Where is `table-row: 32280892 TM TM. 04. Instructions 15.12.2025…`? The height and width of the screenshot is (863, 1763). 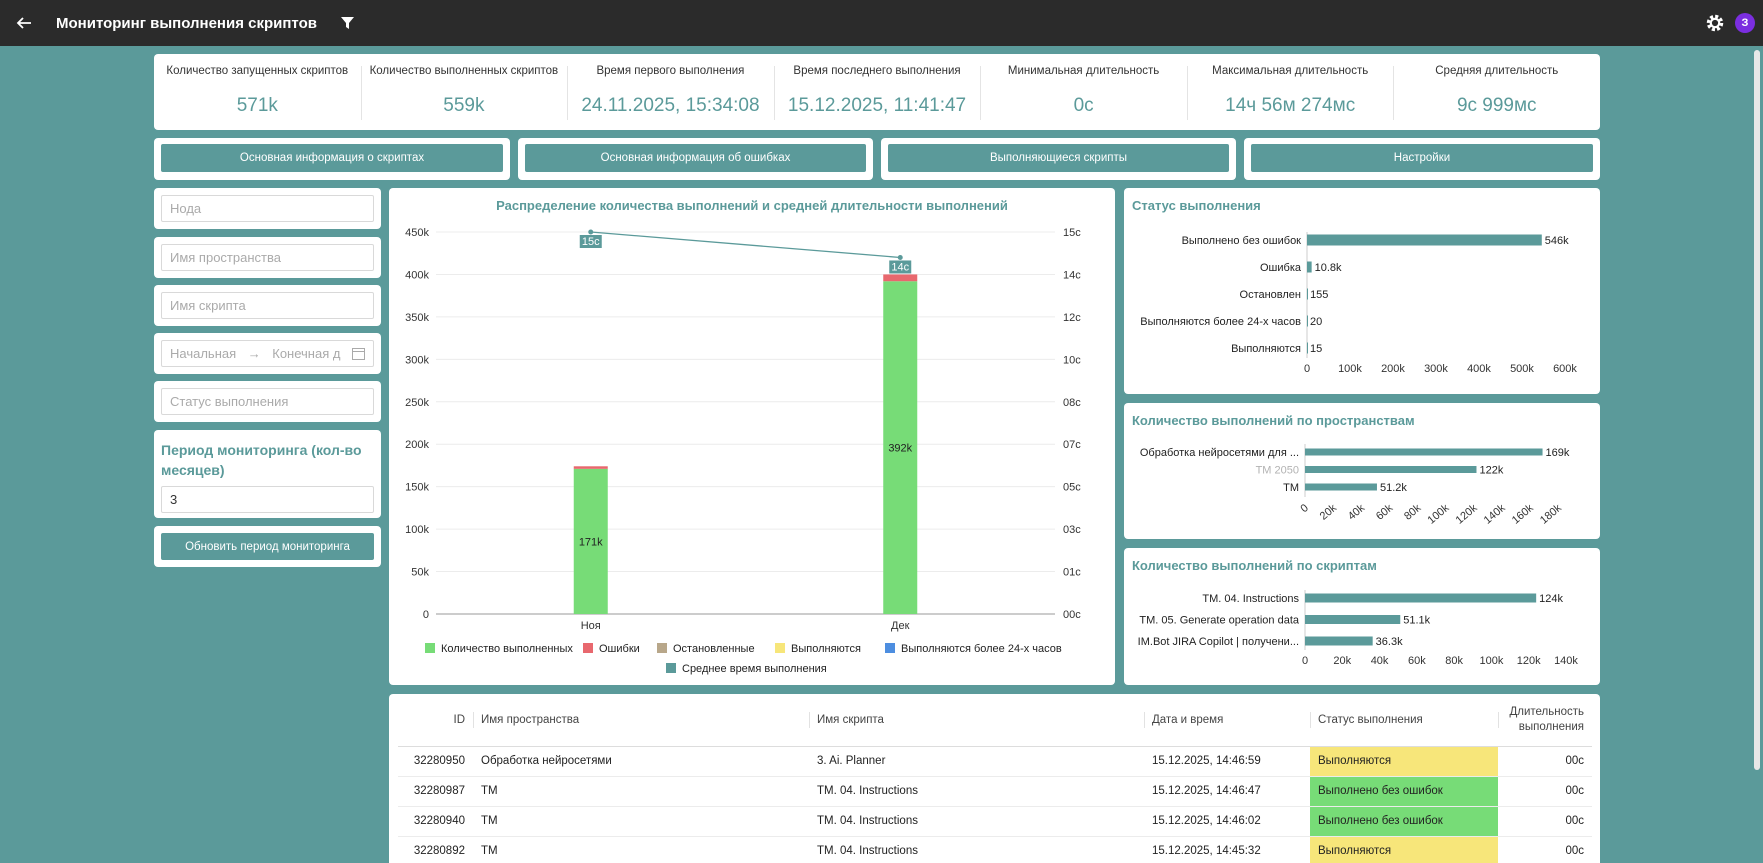 table-row: 32280892 TM TM. 04. Instructions 15.12.2025… is located at coordinates (995, 849).